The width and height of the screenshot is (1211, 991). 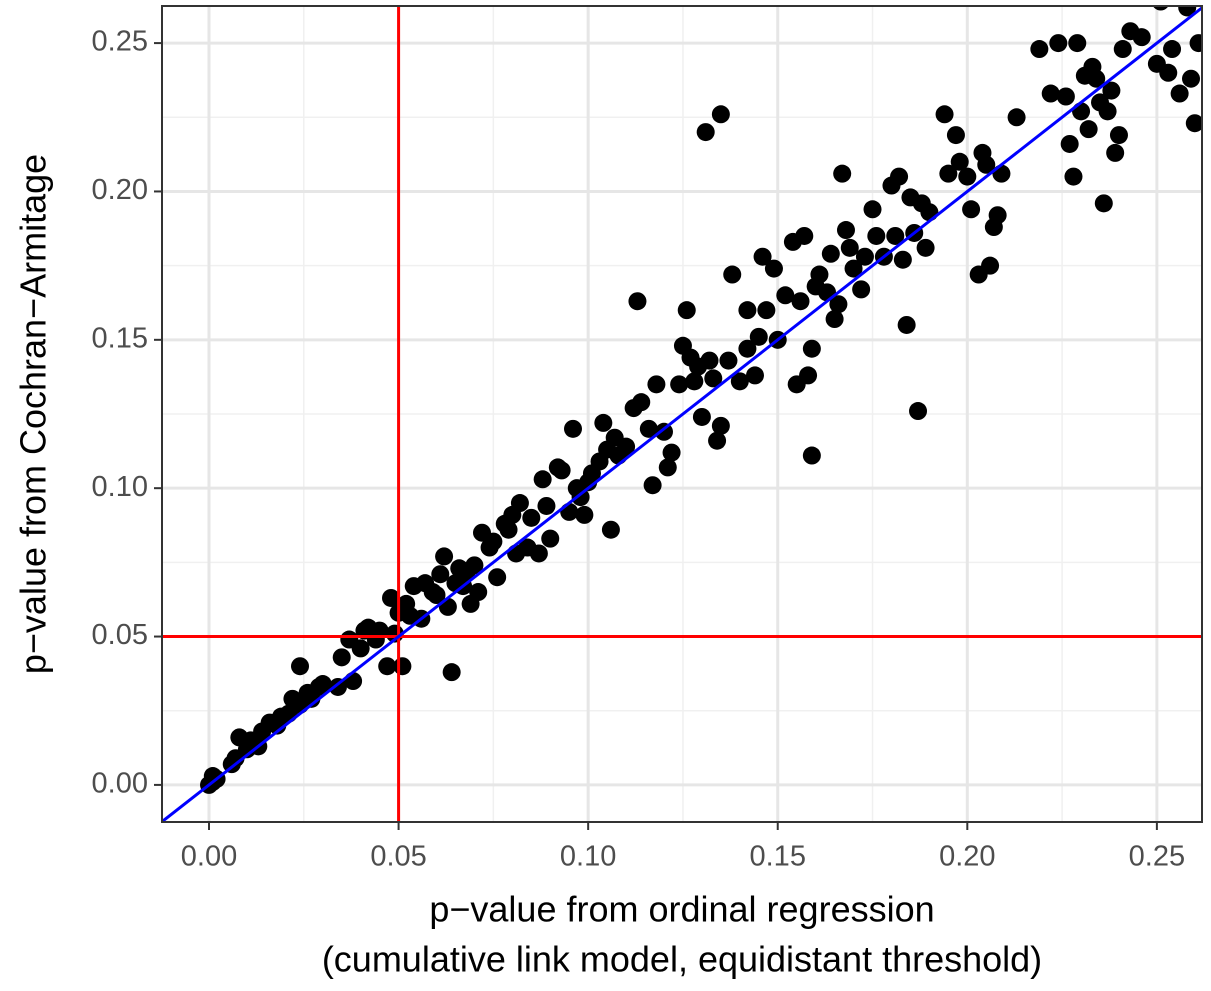 I want to click on y-tick-label: 0.05, so click(x=120, y=635).